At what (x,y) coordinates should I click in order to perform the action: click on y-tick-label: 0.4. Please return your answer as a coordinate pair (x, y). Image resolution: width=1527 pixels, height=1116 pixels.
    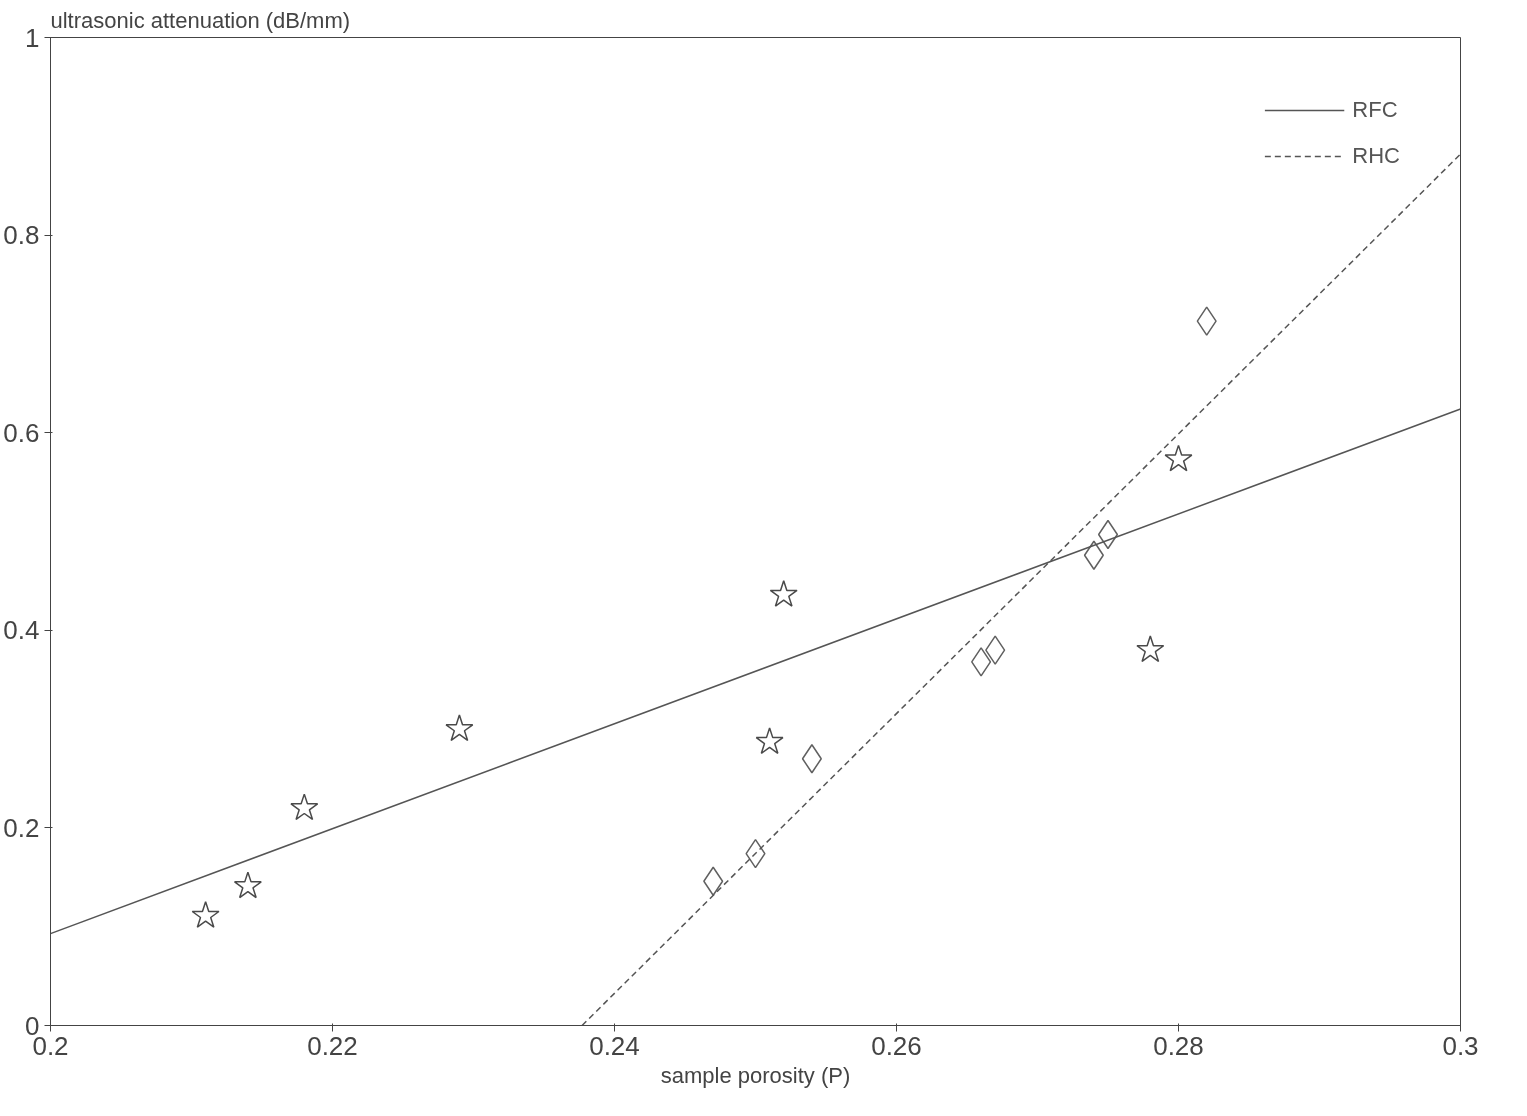
    Looking at the image, I should click on (21, 630).